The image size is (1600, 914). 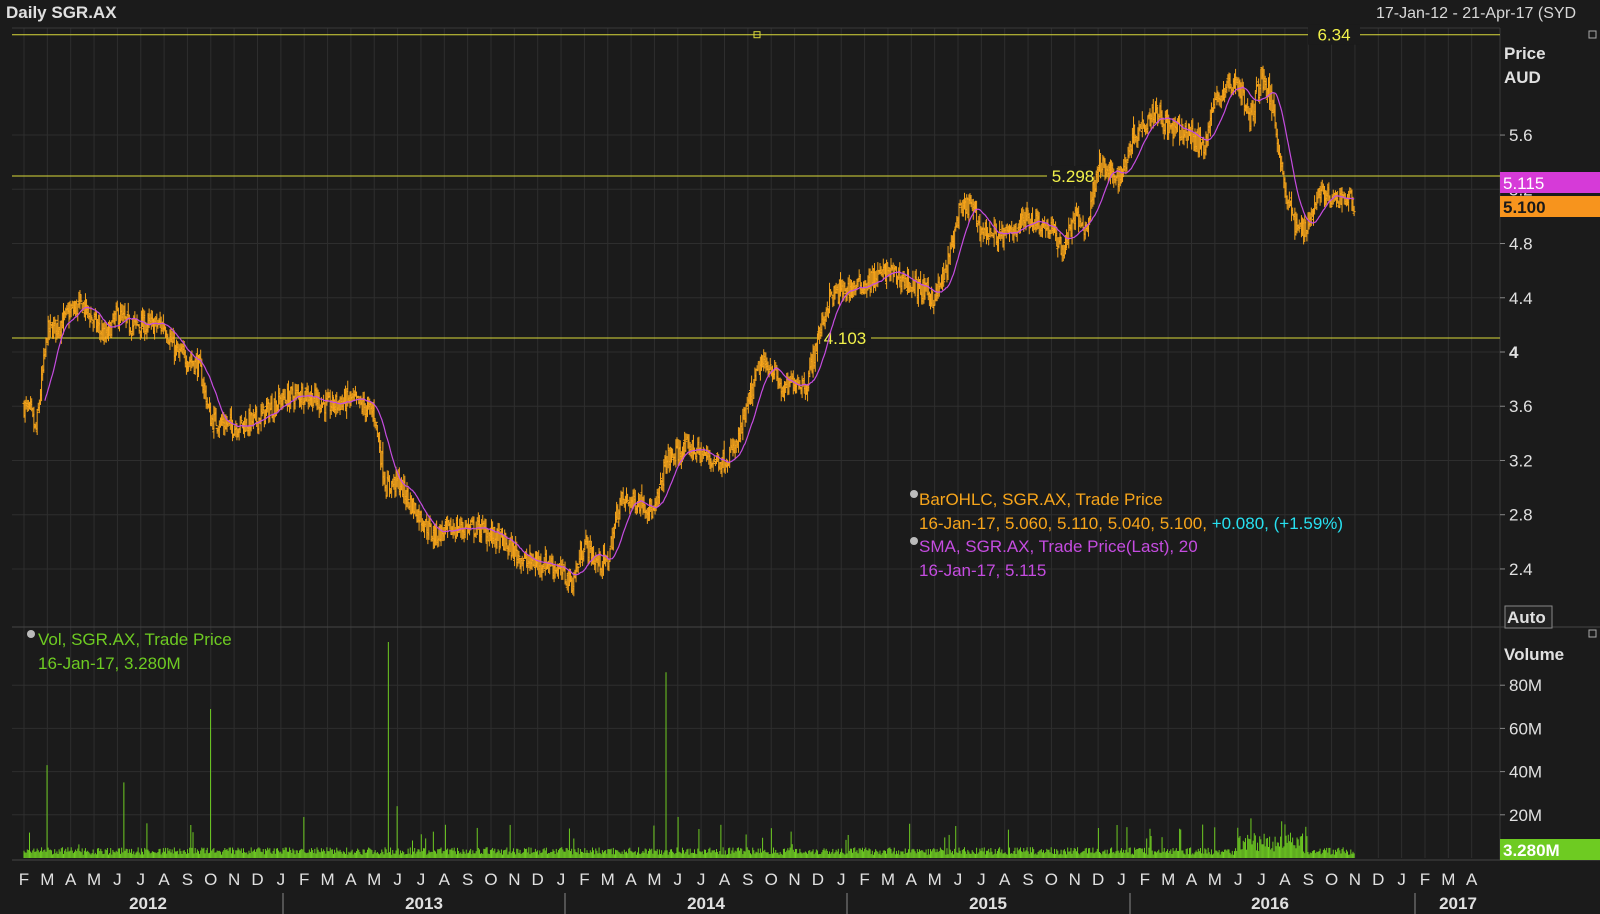 What do you see at coordinates (1521, 244) in the screenshot?
I see `price-tick-label: 4.8` at bounding box center [1521, 244].